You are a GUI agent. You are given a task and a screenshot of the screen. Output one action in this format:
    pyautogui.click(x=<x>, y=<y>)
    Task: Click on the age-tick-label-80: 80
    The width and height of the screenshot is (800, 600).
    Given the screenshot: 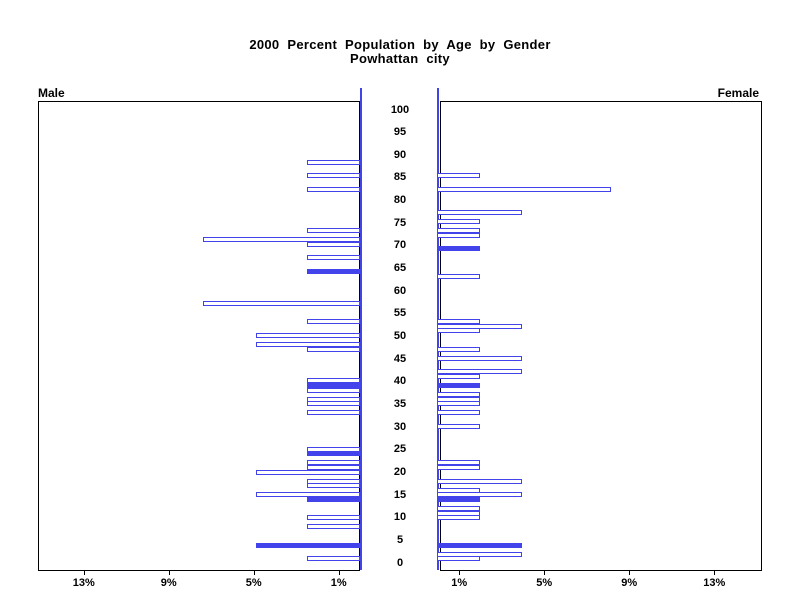 What is the action you would take?
    pyautogui.click(x=400, y=200)
    